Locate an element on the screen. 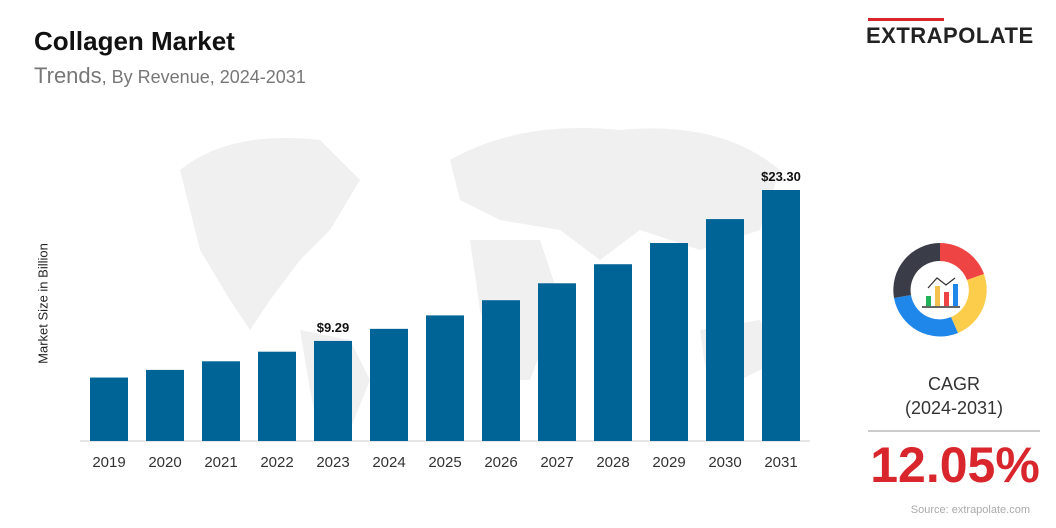  data-label: $9.29 is located at coordinates (333, 327).